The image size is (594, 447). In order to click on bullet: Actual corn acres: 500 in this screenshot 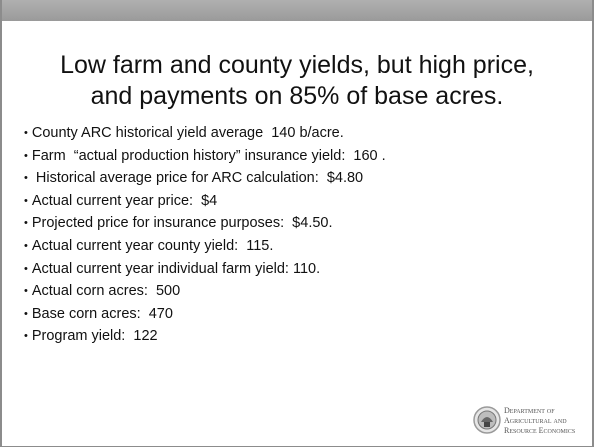, I will do `click(205, 291)`.